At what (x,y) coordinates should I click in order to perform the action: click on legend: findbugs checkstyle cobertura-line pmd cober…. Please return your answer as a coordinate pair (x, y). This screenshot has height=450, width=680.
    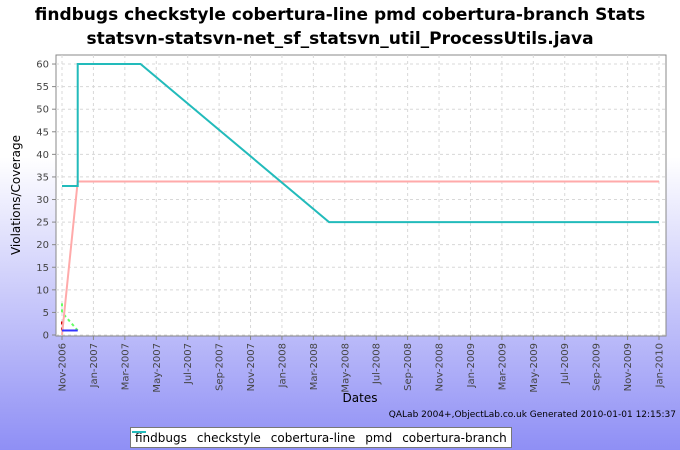
    Looking at the image, I should click on (321, 437).